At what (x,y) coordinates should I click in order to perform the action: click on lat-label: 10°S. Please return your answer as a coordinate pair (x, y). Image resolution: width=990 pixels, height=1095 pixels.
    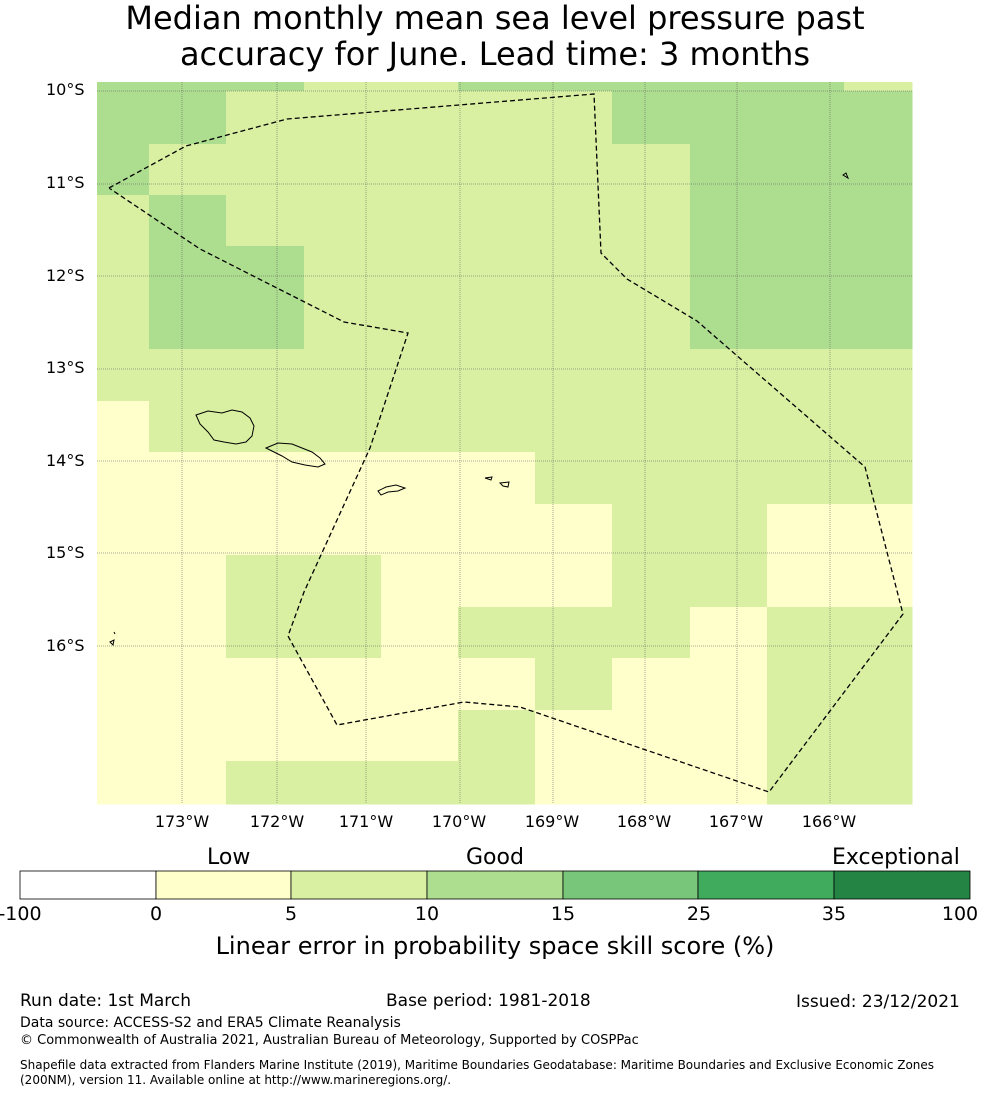
    Looking at the image, I should click on (65, 89).